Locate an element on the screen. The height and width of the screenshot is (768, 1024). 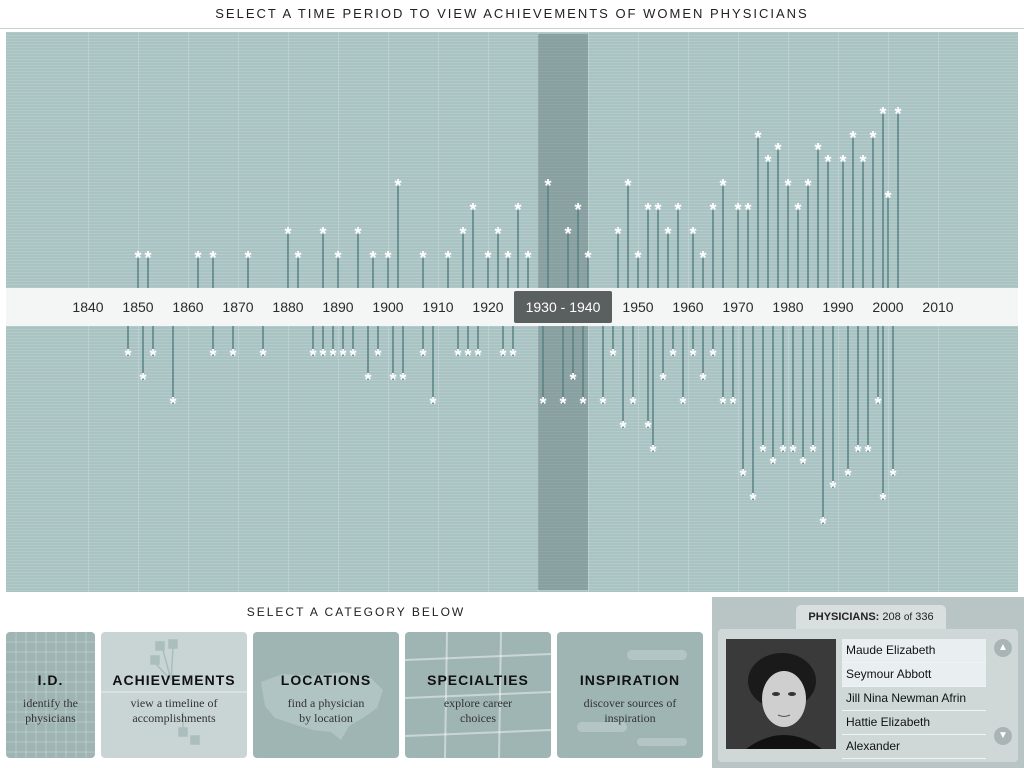
physician-name-line: Hattie Elizabeth is located at coordinates (914, 723).